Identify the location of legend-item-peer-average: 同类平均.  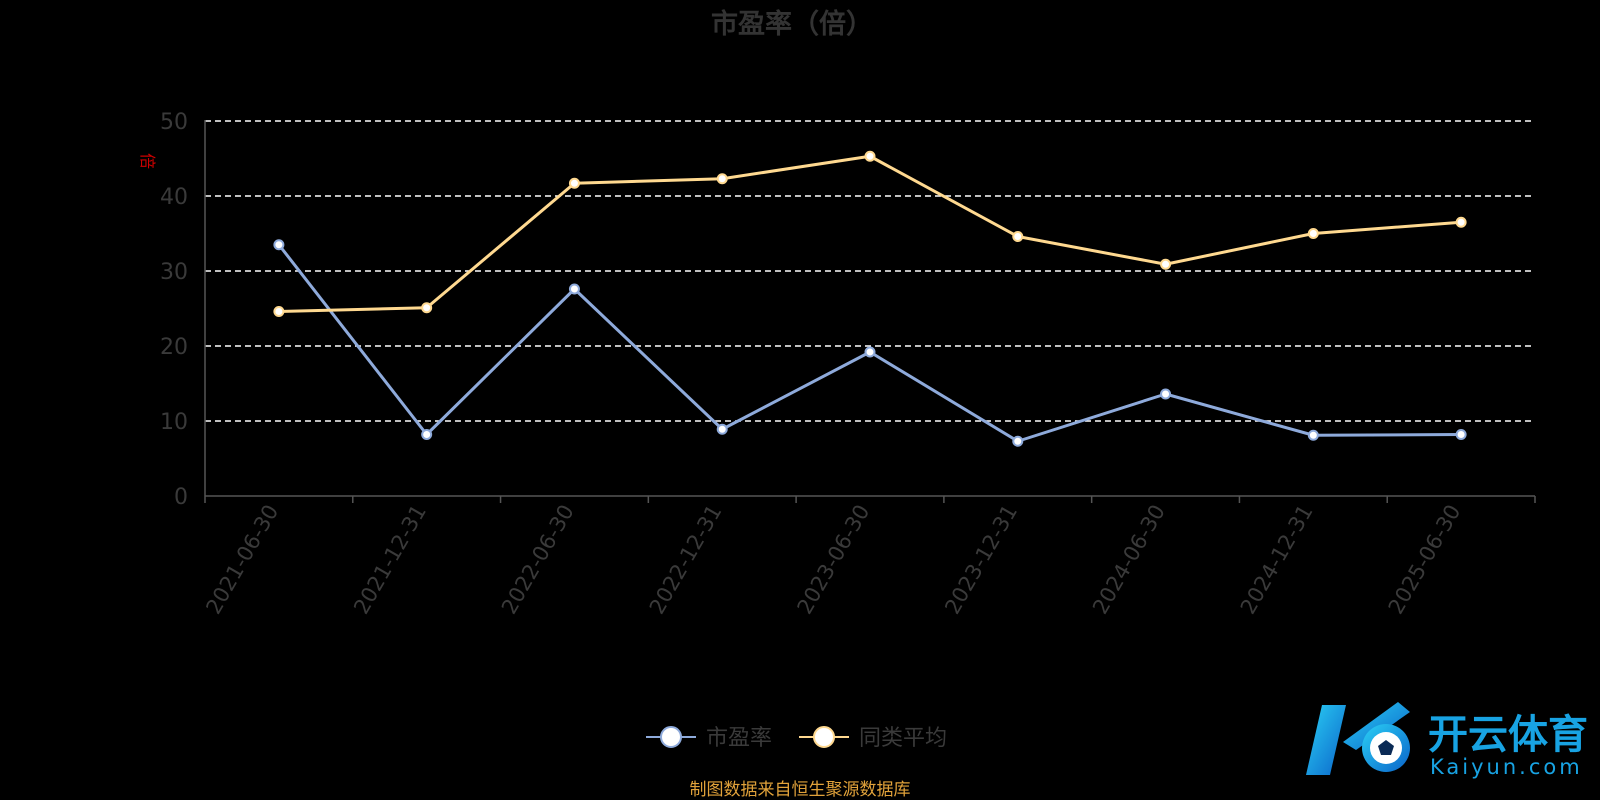
(873, 738).